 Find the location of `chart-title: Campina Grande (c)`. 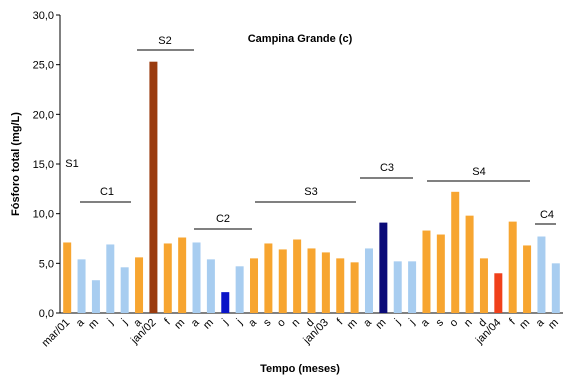

chart-title: Campina Grande (c) is located at coordinates (300, 39).